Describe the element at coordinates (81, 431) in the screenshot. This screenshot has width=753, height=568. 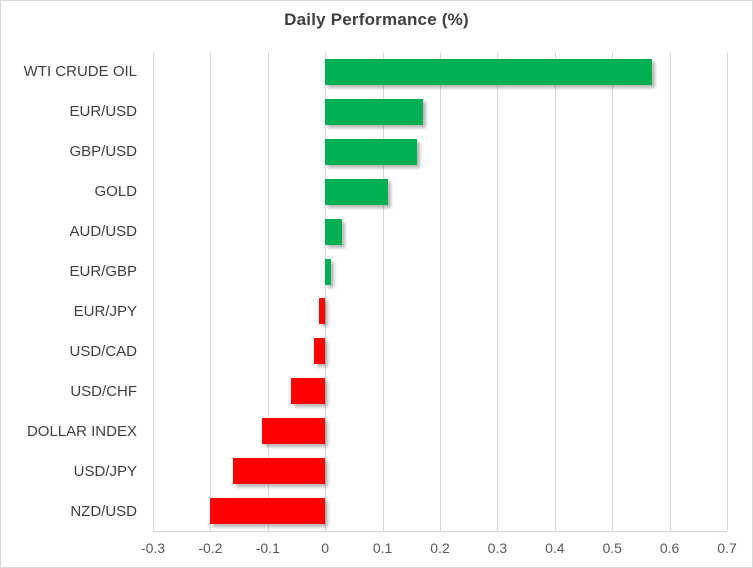
I see `category-label-dollar-index: DOLLAR INDEX` at that location.